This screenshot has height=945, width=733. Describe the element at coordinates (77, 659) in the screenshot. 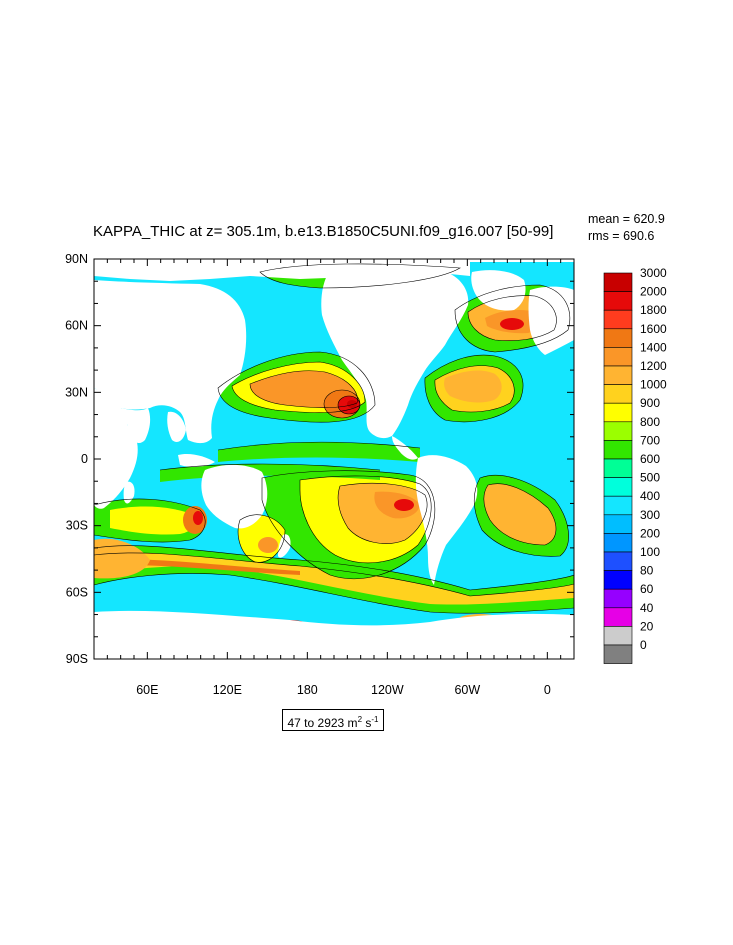

I see `lat-label: 90S` at that location.